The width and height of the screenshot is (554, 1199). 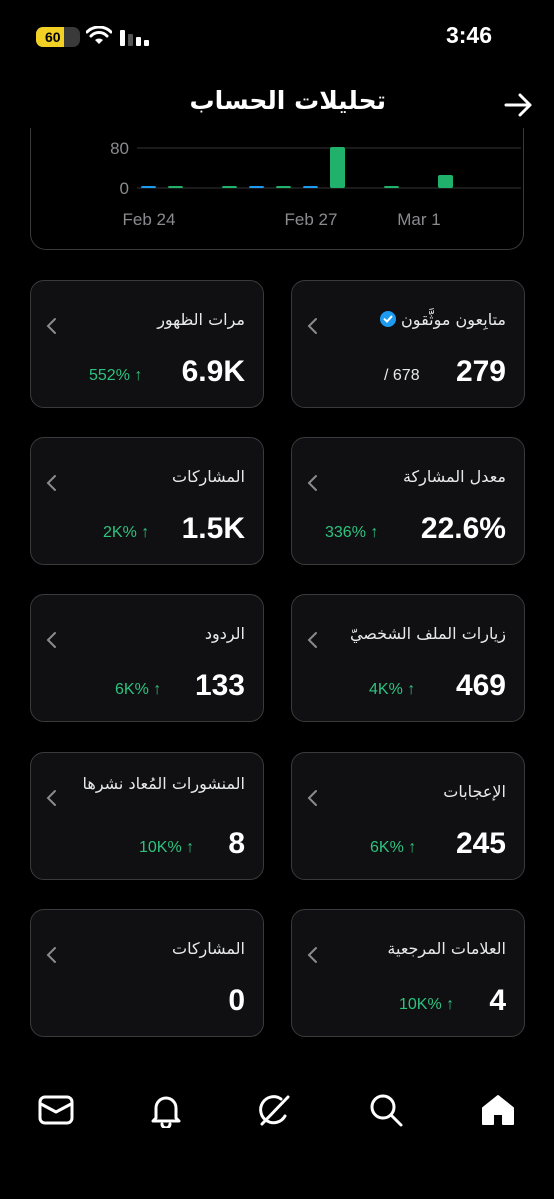 What do you see at coordinates (446, 948) in the screenshot?
I see `metric-label: العلامات المرجعية` at bounding box center [446, 948].